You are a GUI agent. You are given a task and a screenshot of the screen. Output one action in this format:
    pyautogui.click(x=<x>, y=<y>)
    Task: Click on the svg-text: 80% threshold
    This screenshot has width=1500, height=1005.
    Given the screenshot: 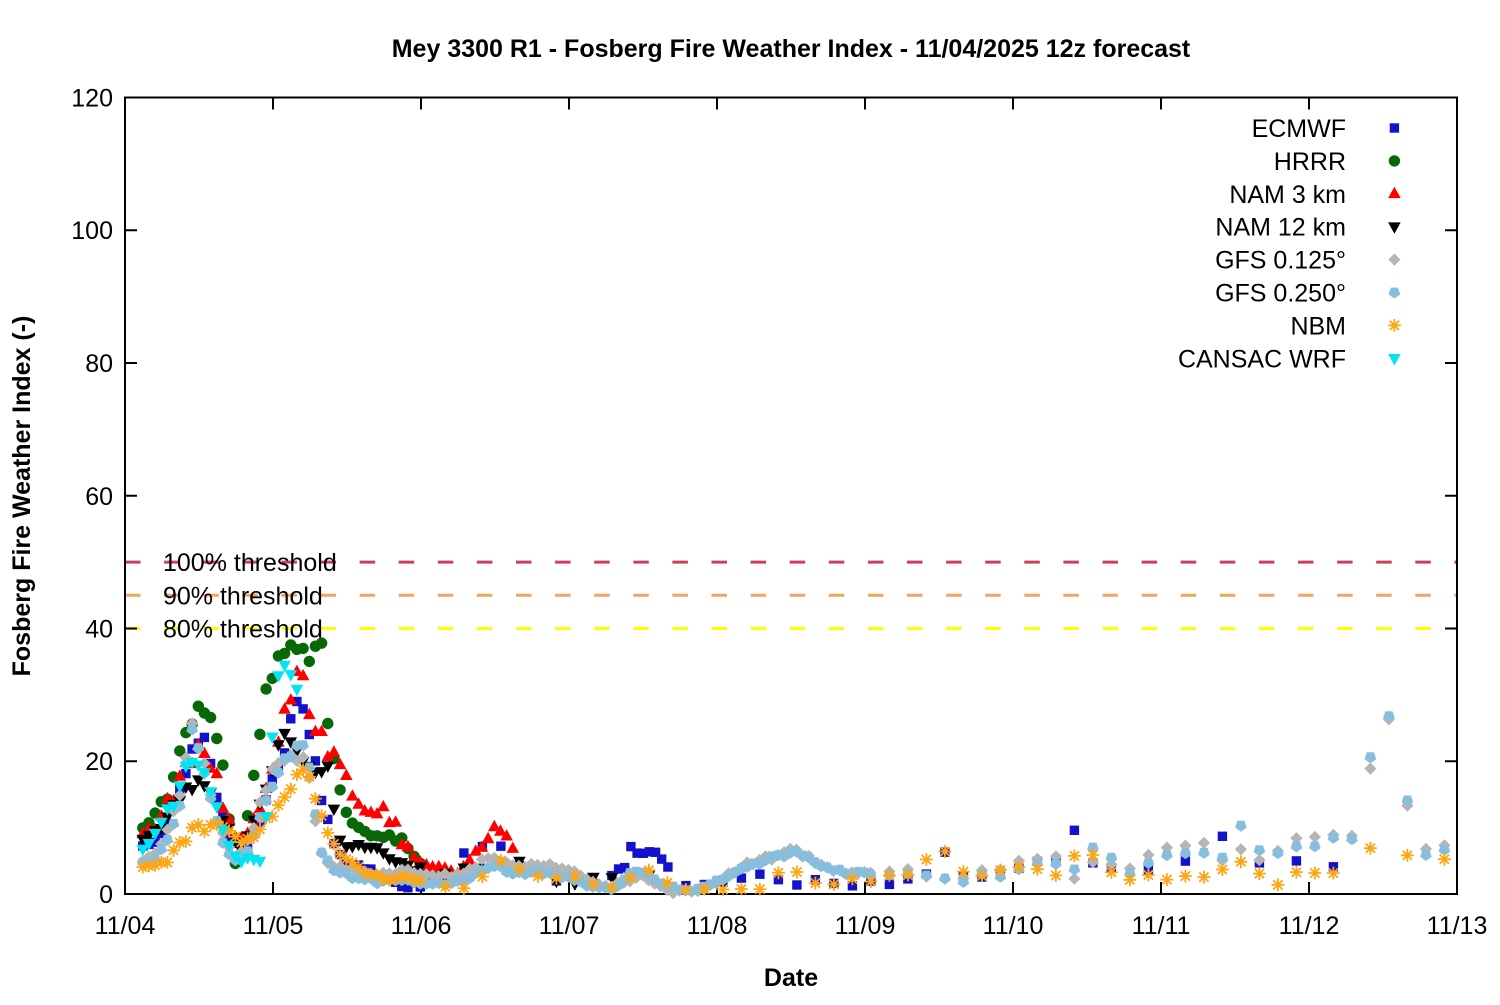 What is the action you would take?
    pyautogui.click(x=243, y=630)
    